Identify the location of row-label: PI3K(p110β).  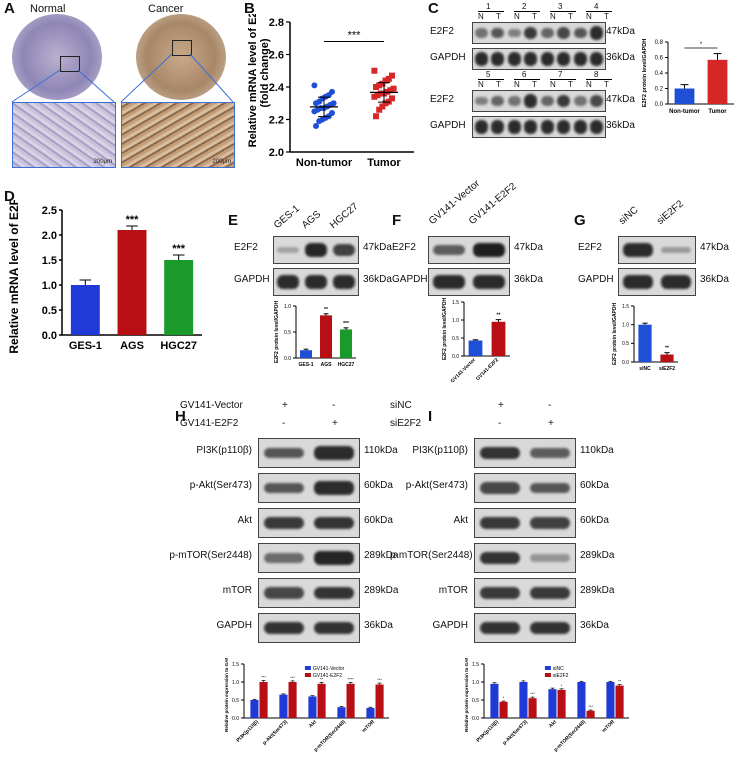
(224, 450).